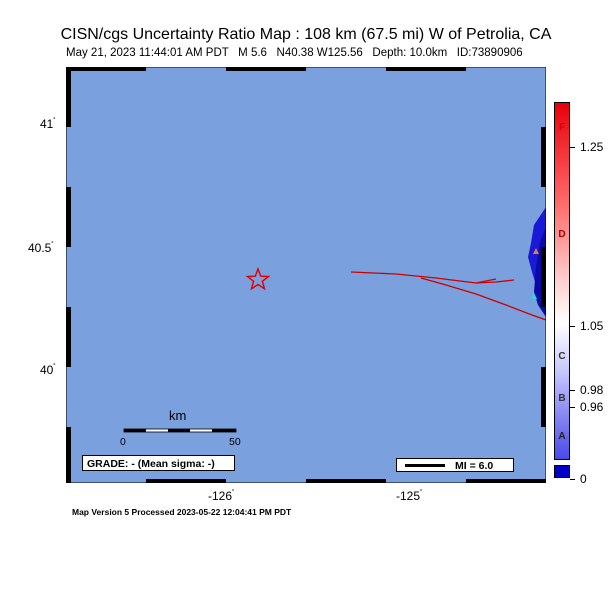  I want to click on lat-label-41: 41˚, so click(48, 124).